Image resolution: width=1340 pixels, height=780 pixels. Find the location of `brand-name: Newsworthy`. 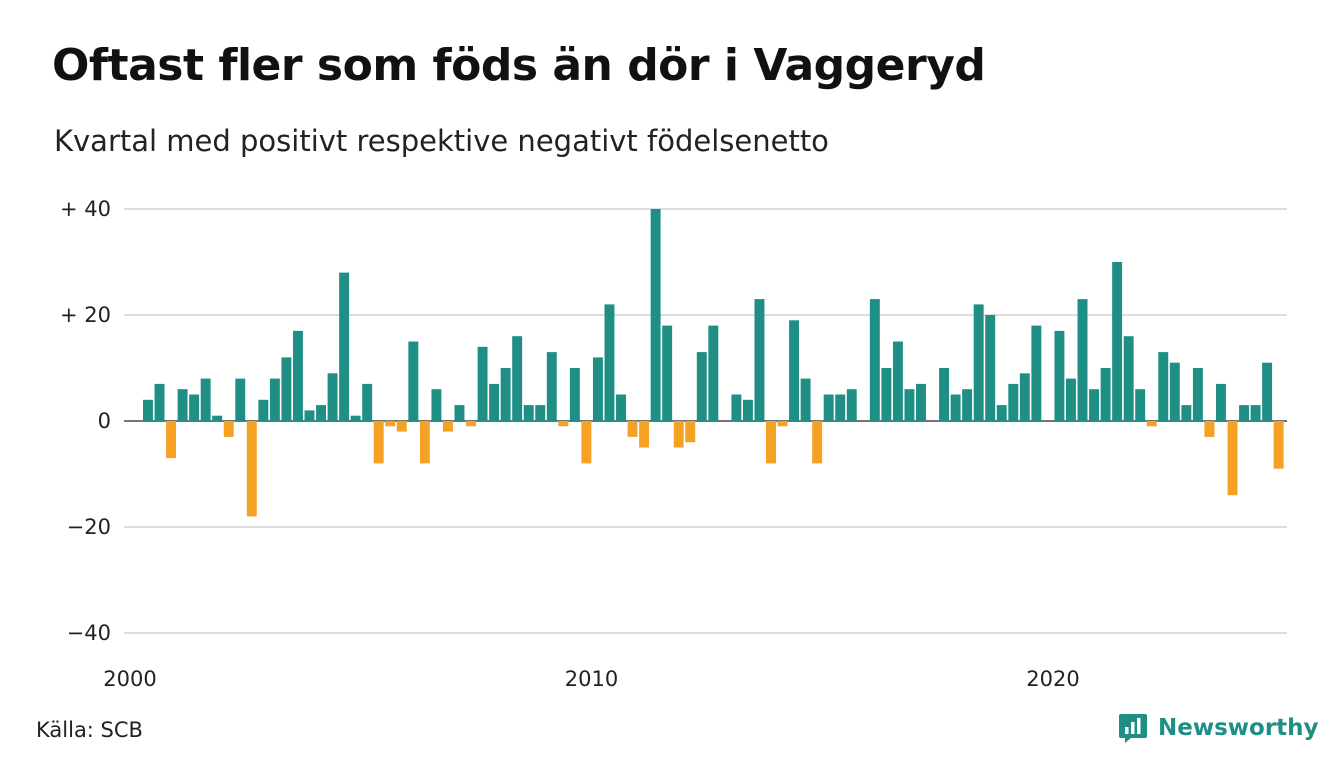

brand-name: Newsworthy is located at coordinates (1238, 728).